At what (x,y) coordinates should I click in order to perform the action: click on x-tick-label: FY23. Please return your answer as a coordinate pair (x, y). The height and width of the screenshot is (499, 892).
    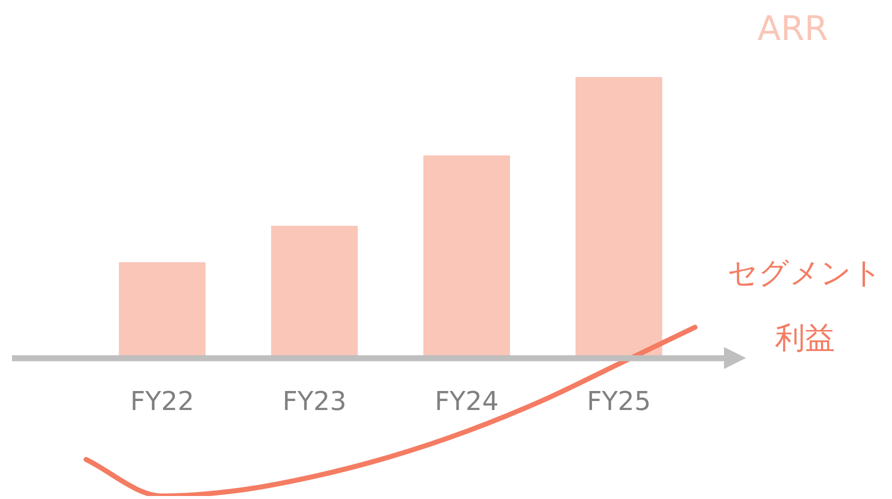
    Looking at the image, I should click on (314, 401).